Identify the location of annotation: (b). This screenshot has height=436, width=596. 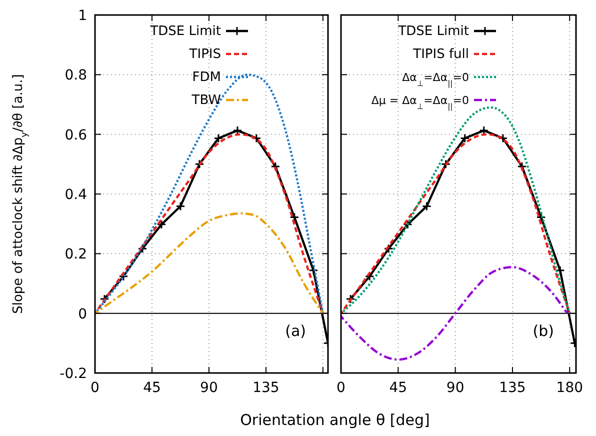
(543, 331).